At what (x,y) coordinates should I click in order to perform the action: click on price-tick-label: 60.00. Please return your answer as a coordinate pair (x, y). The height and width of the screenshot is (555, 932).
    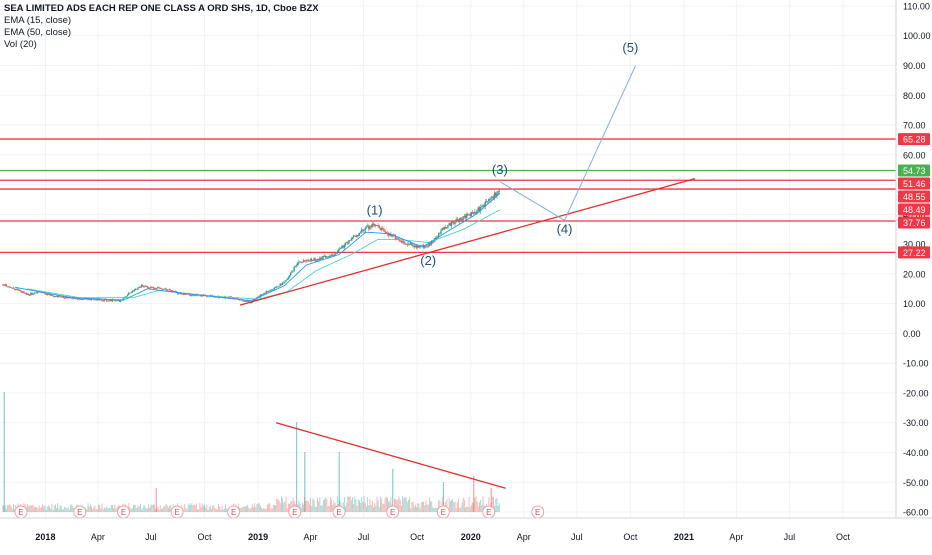
    Looking at the image, I should click on (914, 155).